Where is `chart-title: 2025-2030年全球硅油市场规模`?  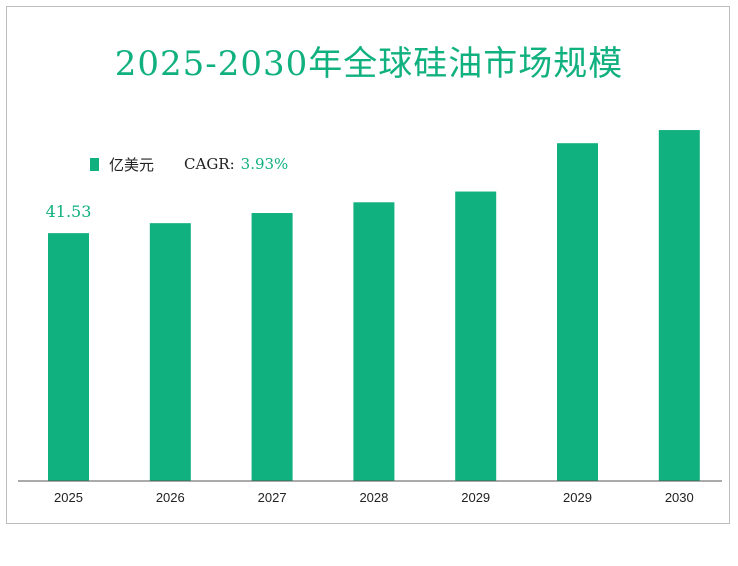 chart-title: 2025-2030年全球硅油市场规模 is located at coordinates (369, 64).